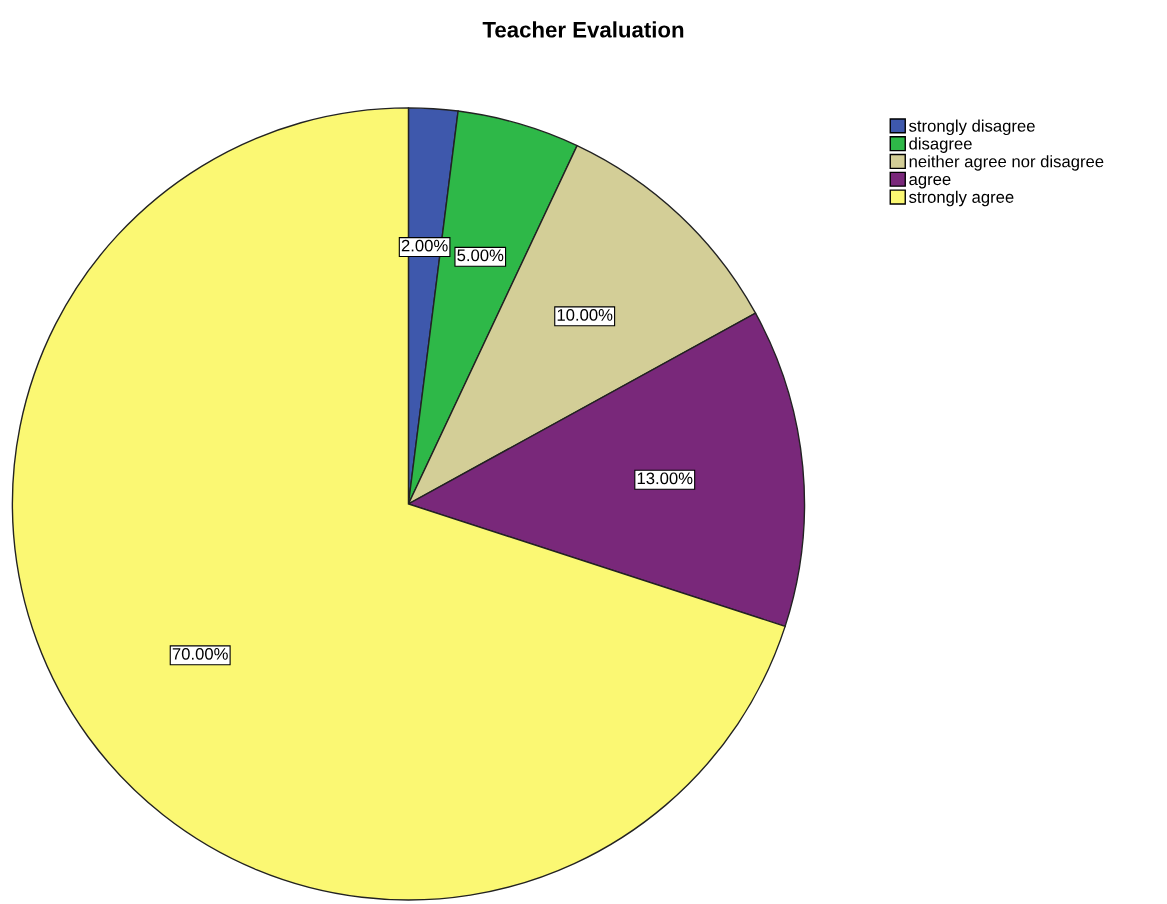  I want to click on data-label: 10.00%, so click(585, 314).